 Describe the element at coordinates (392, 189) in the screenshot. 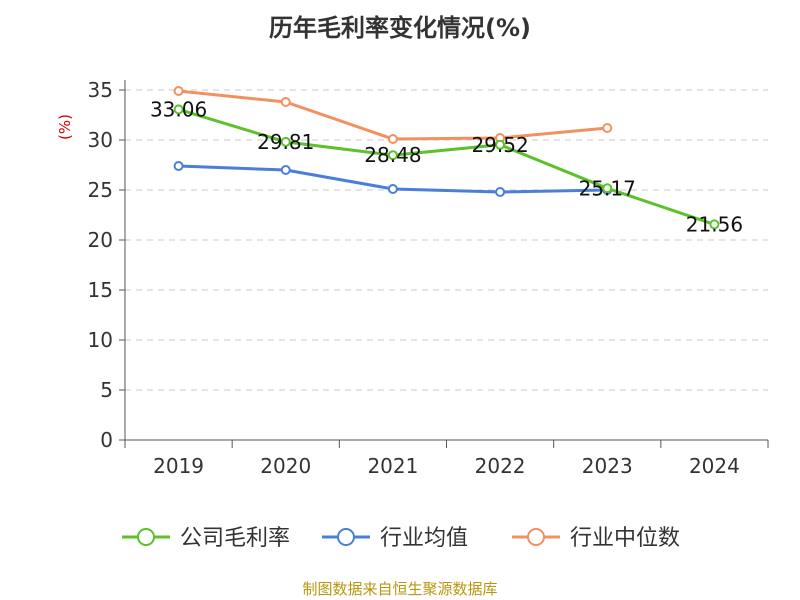

I see `point-1-2021` at that location.